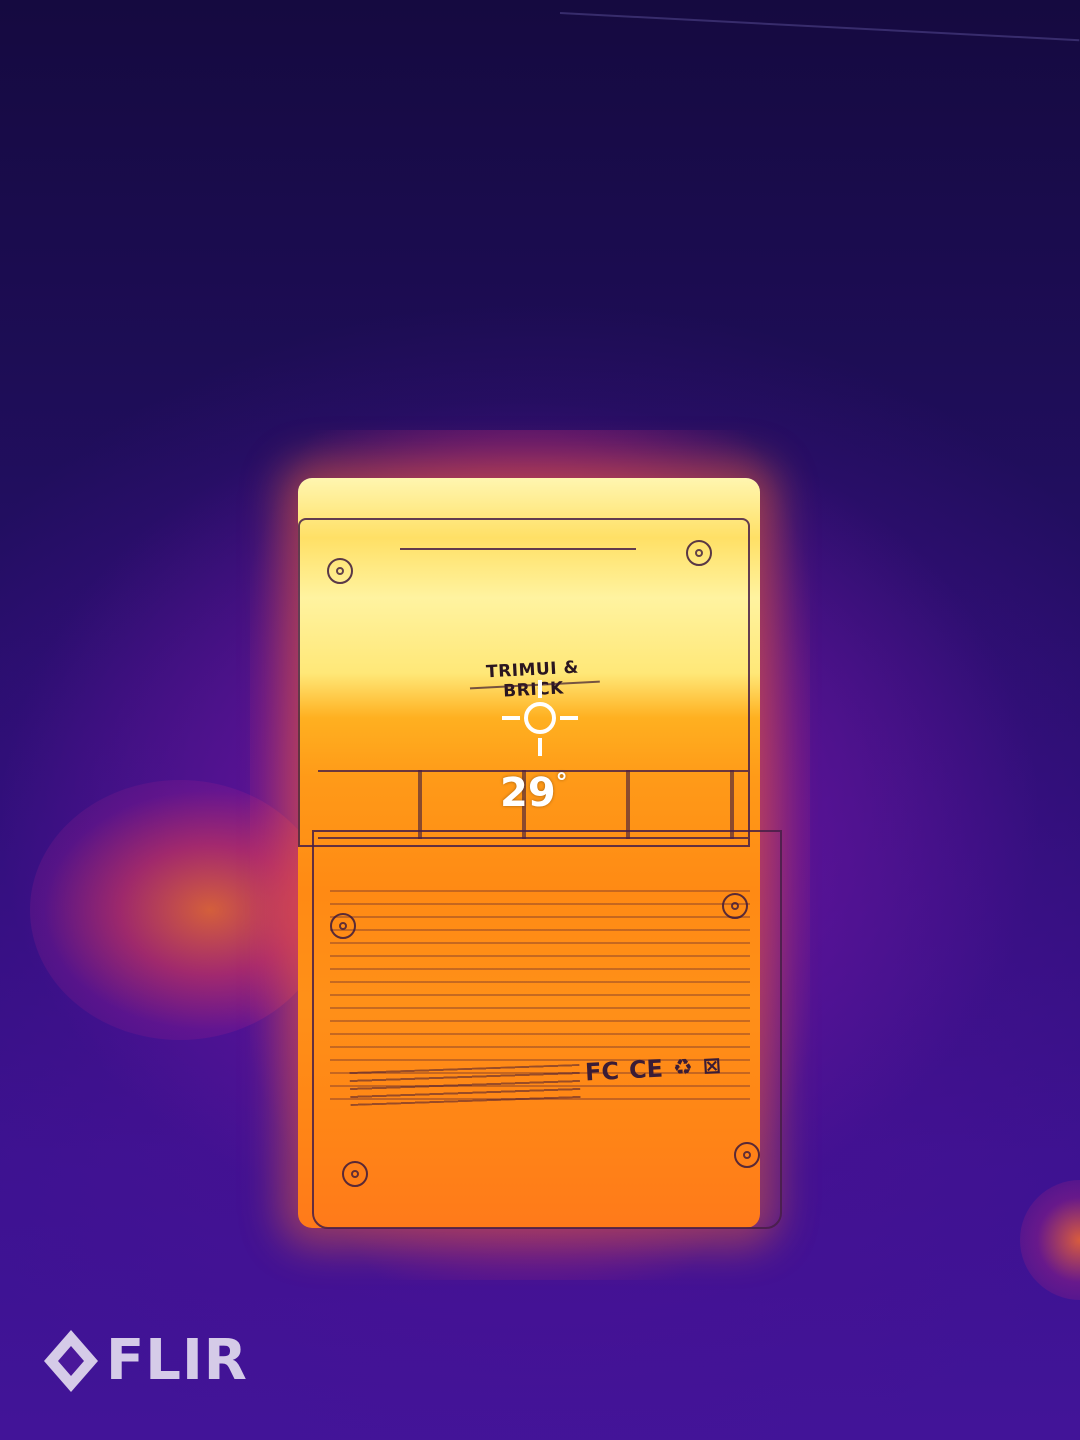  Describe the element at coordinates (819, 27) in the screenshot. I see `lens-scratch` at that location.